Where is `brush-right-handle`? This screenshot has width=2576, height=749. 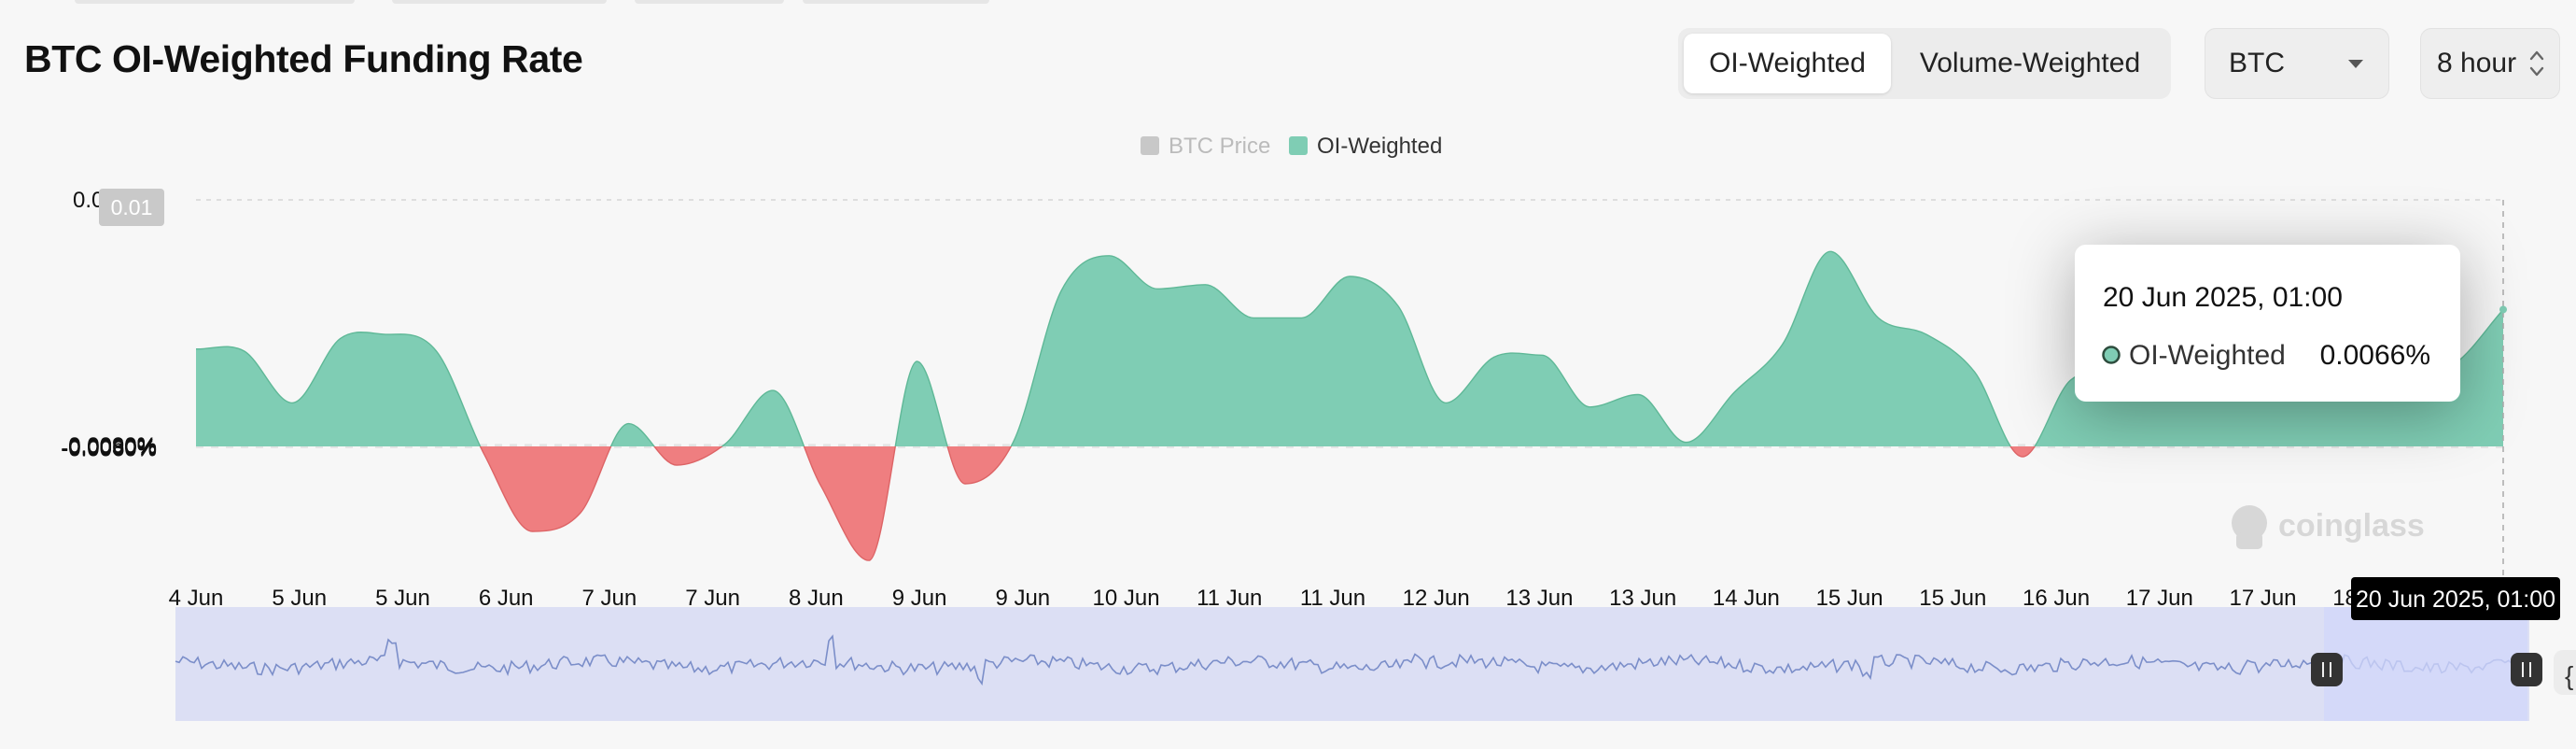
brush-right-handle is located at coordinates (2526, 669).